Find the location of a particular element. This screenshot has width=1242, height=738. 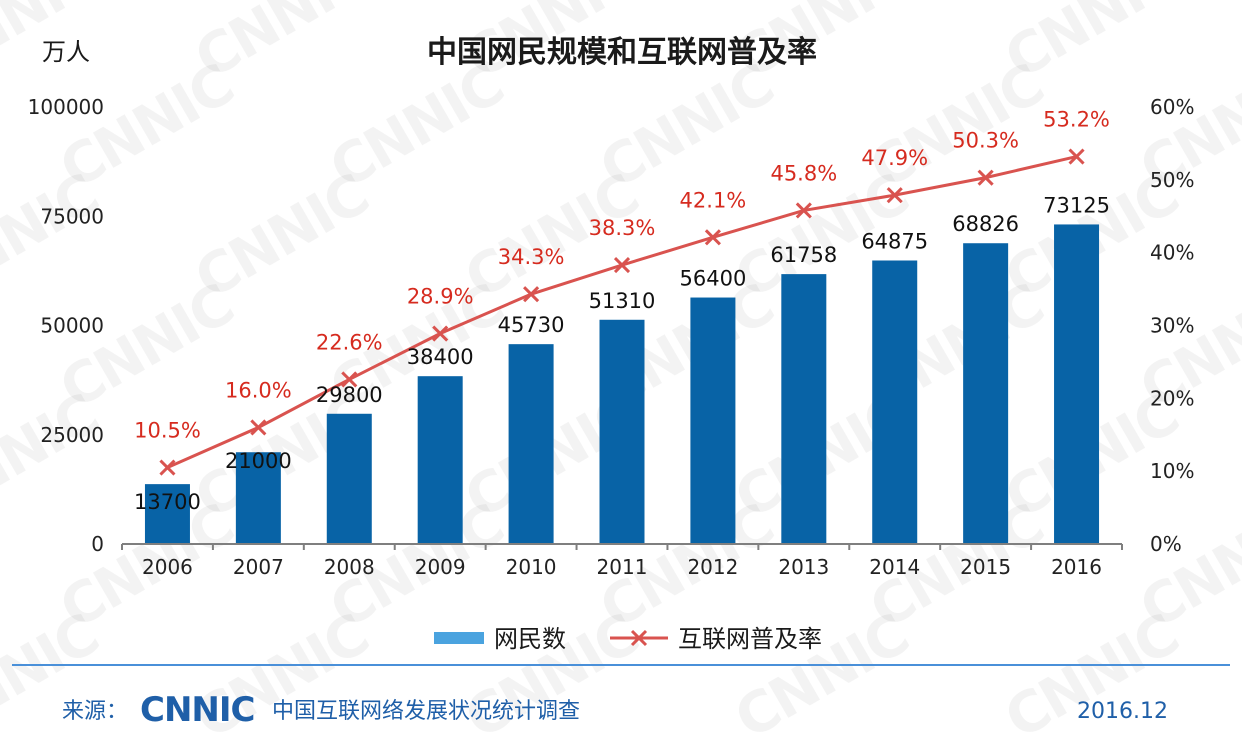

line-value-label: 53.2% is located at coordinates (1076, 120).